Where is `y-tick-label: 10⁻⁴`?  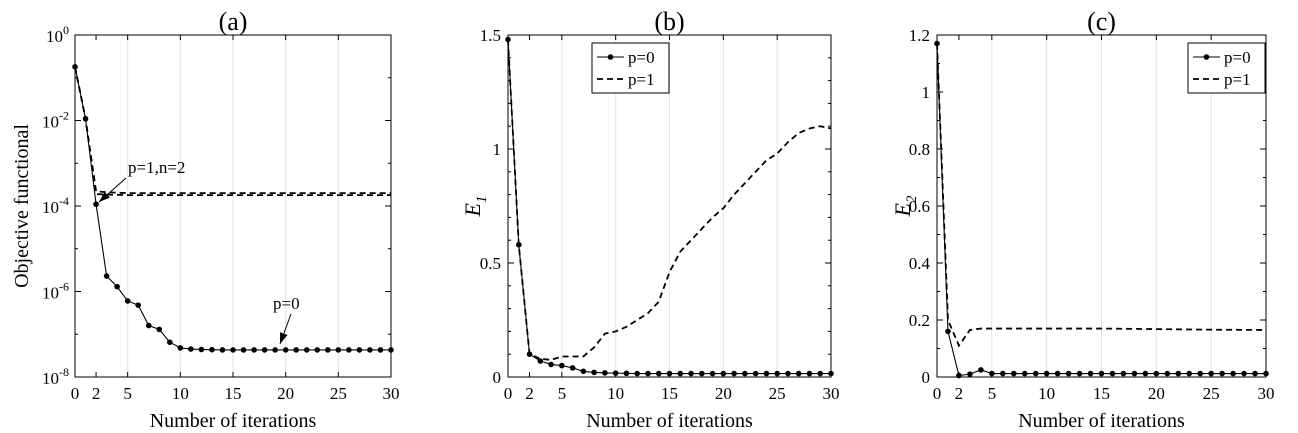
y-tick-label: 10⁻⁴ is located at coordinates (55, 205).